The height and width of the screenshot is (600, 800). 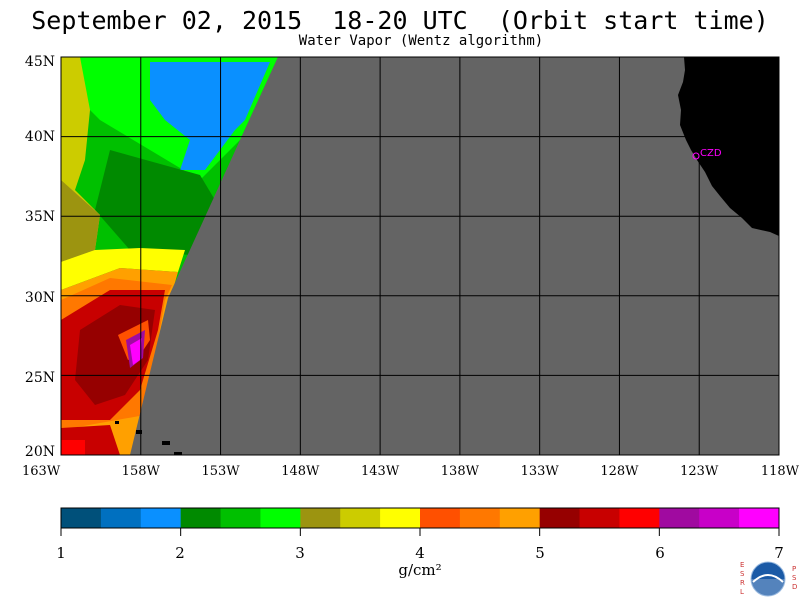 What do you see at coordinates (411, 471) in the screenshot?
I see `lon-axis: 163W 158W 153W 148W 143W 138W 133W 128W 123W 118W` at bounding box center [411, 471].